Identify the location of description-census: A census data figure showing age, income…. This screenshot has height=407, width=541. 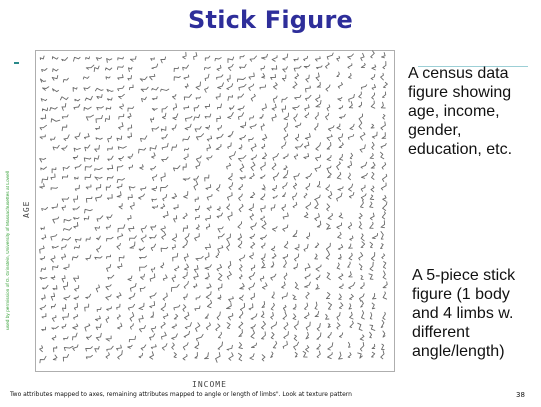
(460, 111).